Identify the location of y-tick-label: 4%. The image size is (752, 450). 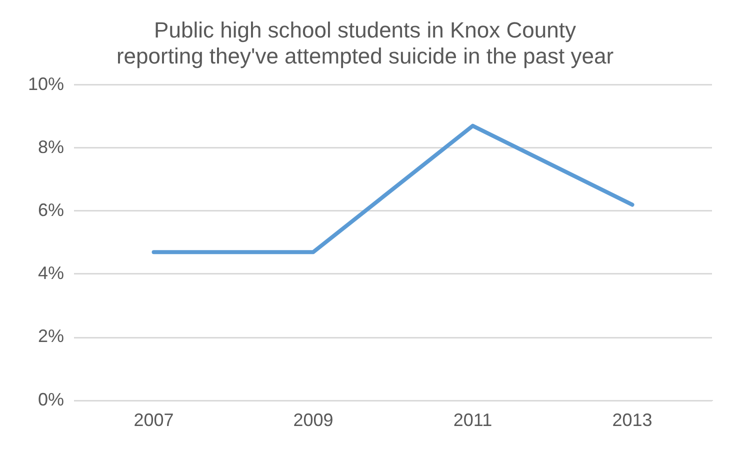
(51, 273).